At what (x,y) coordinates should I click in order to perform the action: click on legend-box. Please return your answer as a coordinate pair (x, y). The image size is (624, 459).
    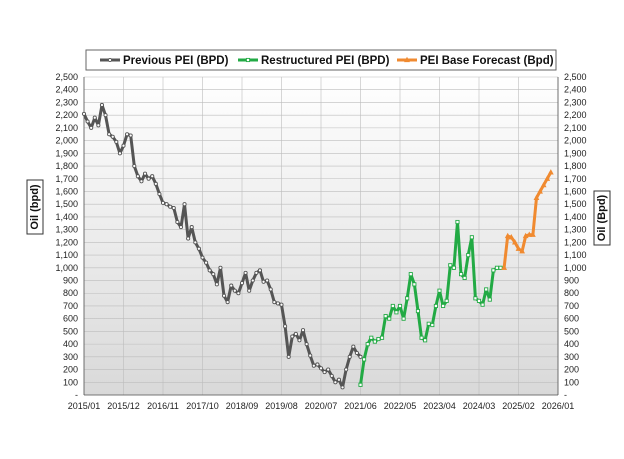
    Looking at the image, I should click on (321, 60).